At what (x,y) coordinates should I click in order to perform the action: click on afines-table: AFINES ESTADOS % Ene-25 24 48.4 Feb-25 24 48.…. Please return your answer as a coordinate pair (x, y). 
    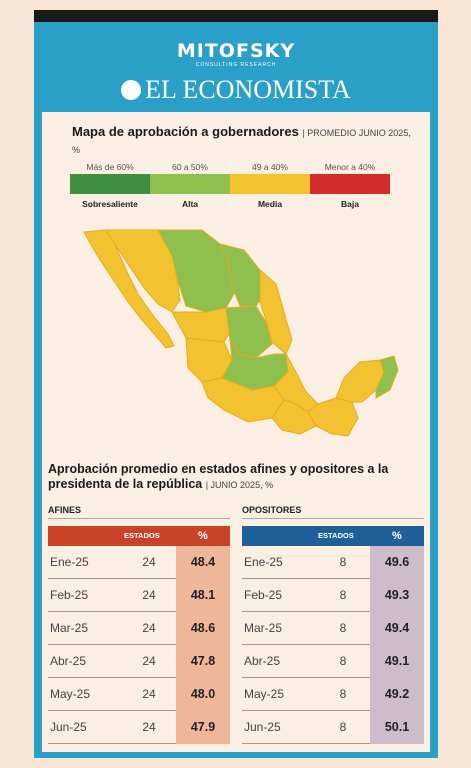
    Looking at the image, I should click on (139, 624).